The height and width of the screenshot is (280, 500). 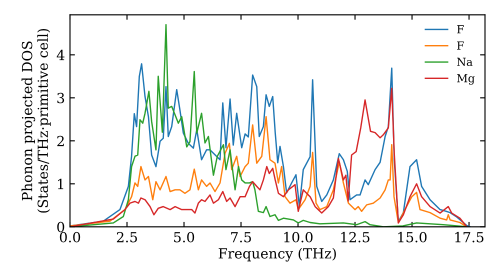 What do you see at coordinates (126, 237) in the screenshot?
I see `x-tick-label: 2.5` at bounding box center [126, 237].